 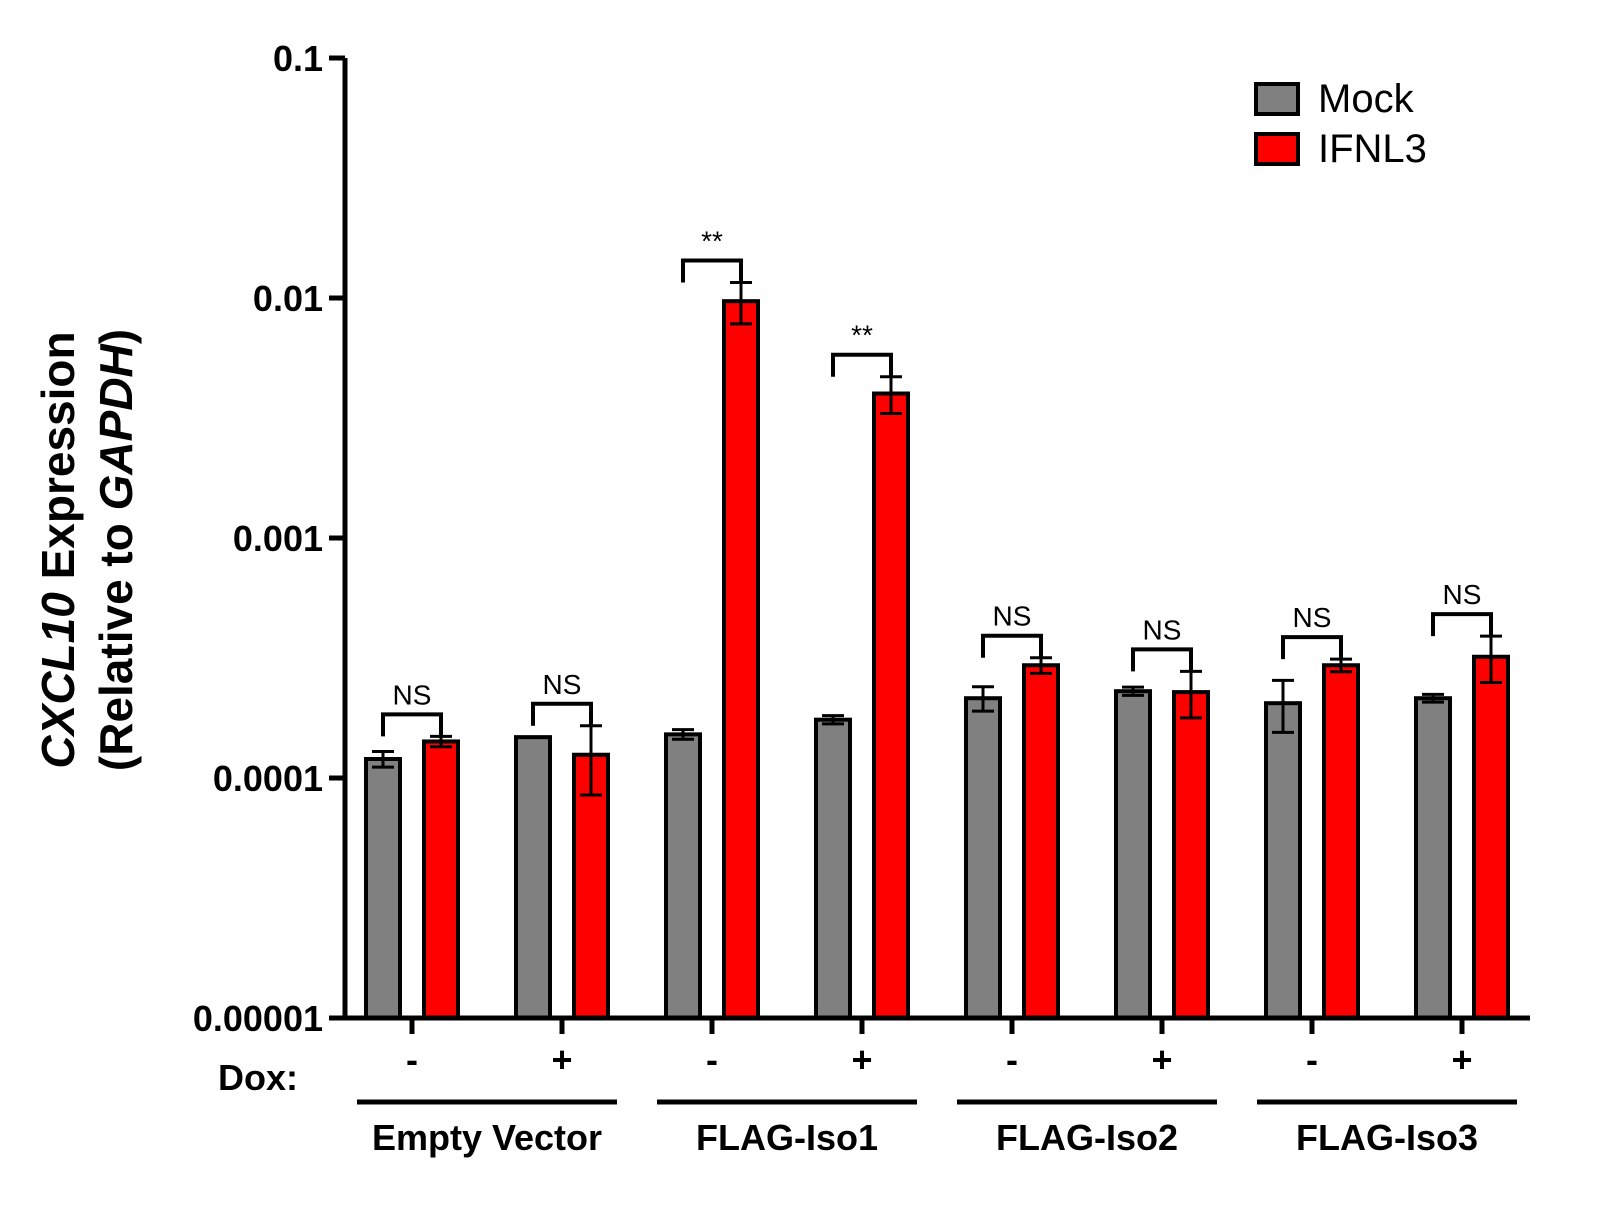 What do you see at coordinates (1277, 99) in the screenshot?
I see `legend-swatch-mock` at bounding box center [1277, 99].